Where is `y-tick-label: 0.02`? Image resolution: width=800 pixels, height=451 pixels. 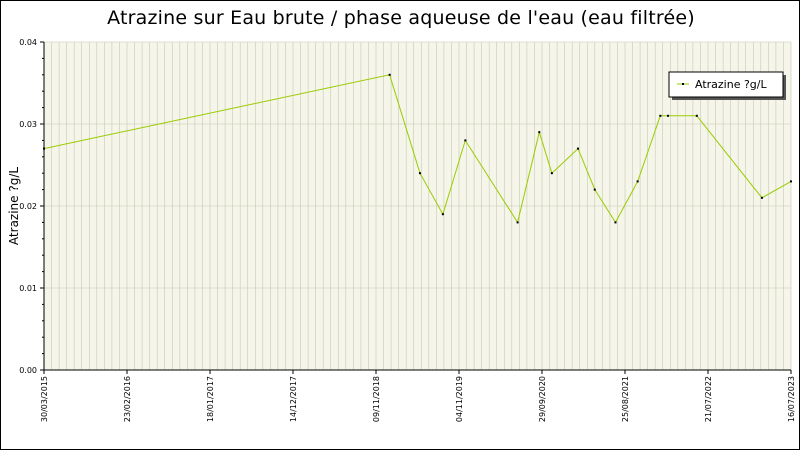
y-tick-label: 0.02 is located at coordinates (28, 206).